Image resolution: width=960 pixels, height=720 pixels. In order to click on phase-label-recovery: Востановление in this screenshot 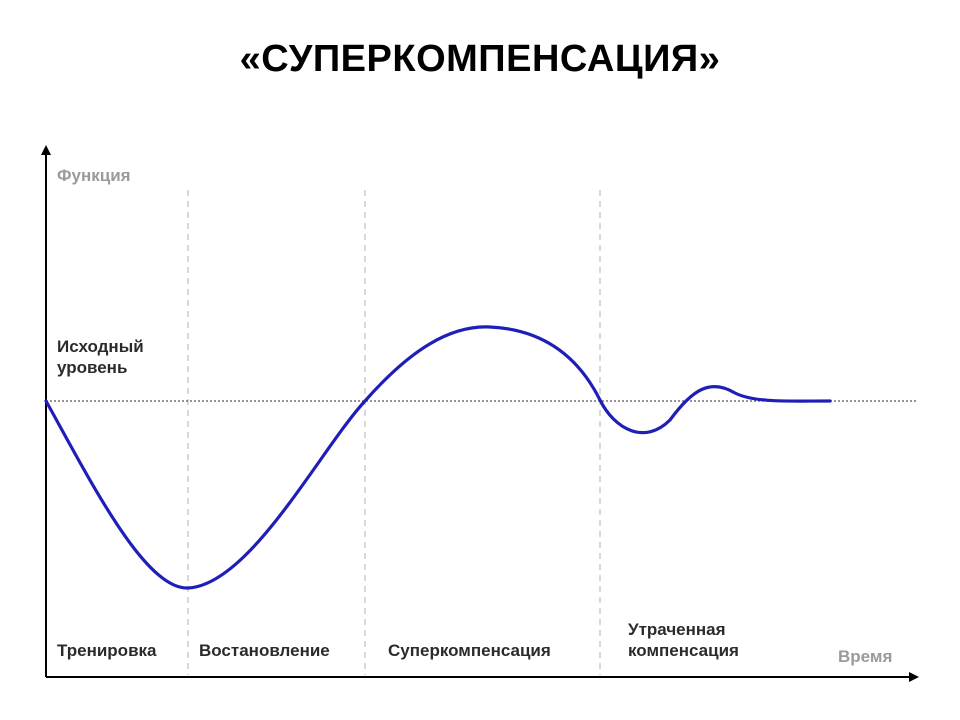, I will do `click(264, 650)`.